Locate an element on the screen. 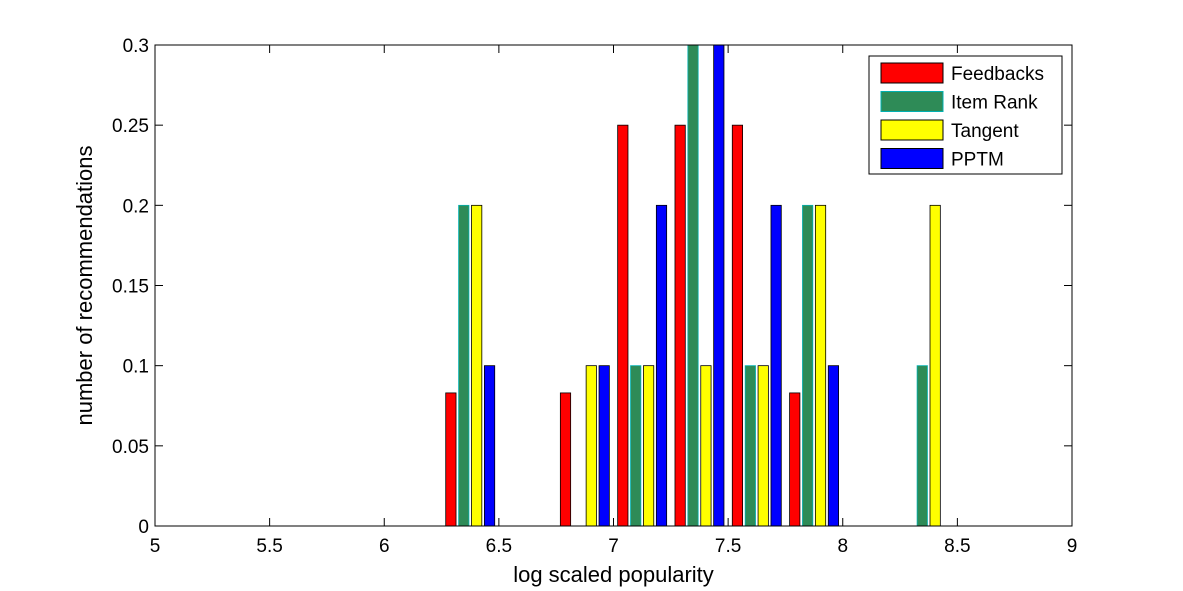 The height and width of the screenshot is (591, 1183). x-tick-label: 5.5 is located at coordinates (269, 546).